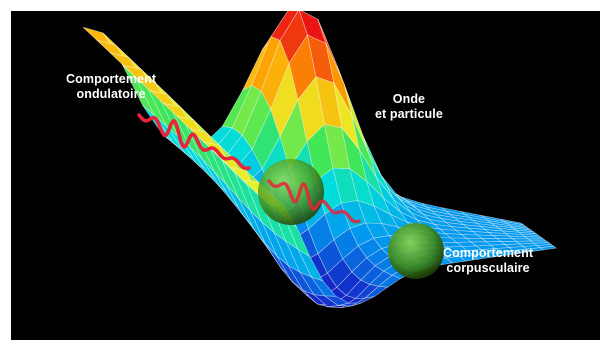  What do you see at coordinates (488, 268) in the screenshot?
I see `particle-label-line2: corpusculaire` at bounding box center [488, 268].